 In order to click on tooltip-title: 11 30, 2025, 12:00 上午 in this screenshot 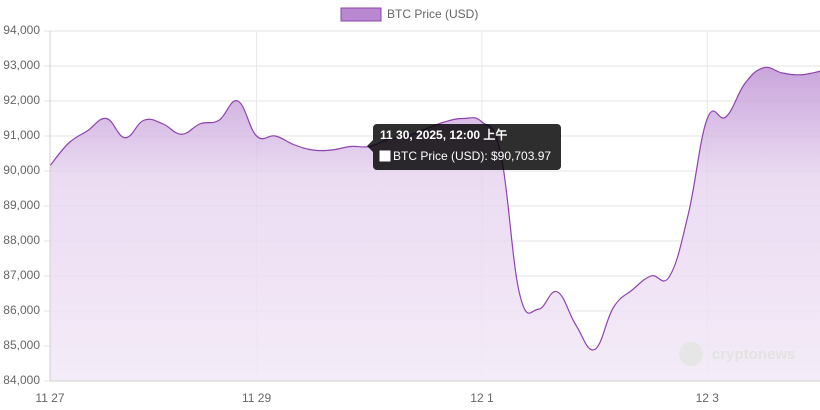, I will do `click(443, 134)`.